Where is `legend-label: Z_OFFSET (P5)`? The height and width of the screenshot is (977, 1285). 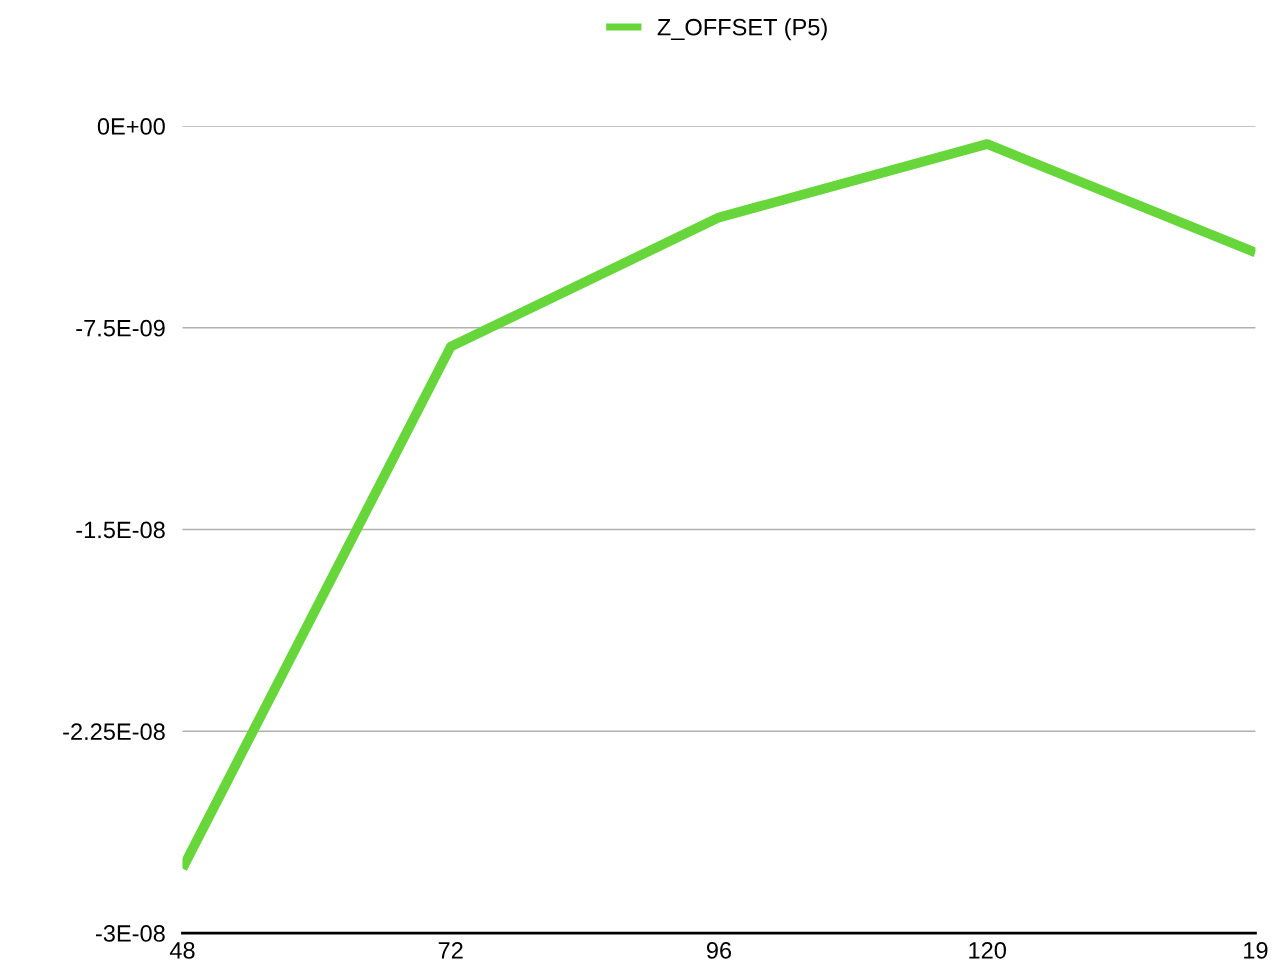
legend-label: Z_OFFSET (P5) is located at coordinates (742, 29).